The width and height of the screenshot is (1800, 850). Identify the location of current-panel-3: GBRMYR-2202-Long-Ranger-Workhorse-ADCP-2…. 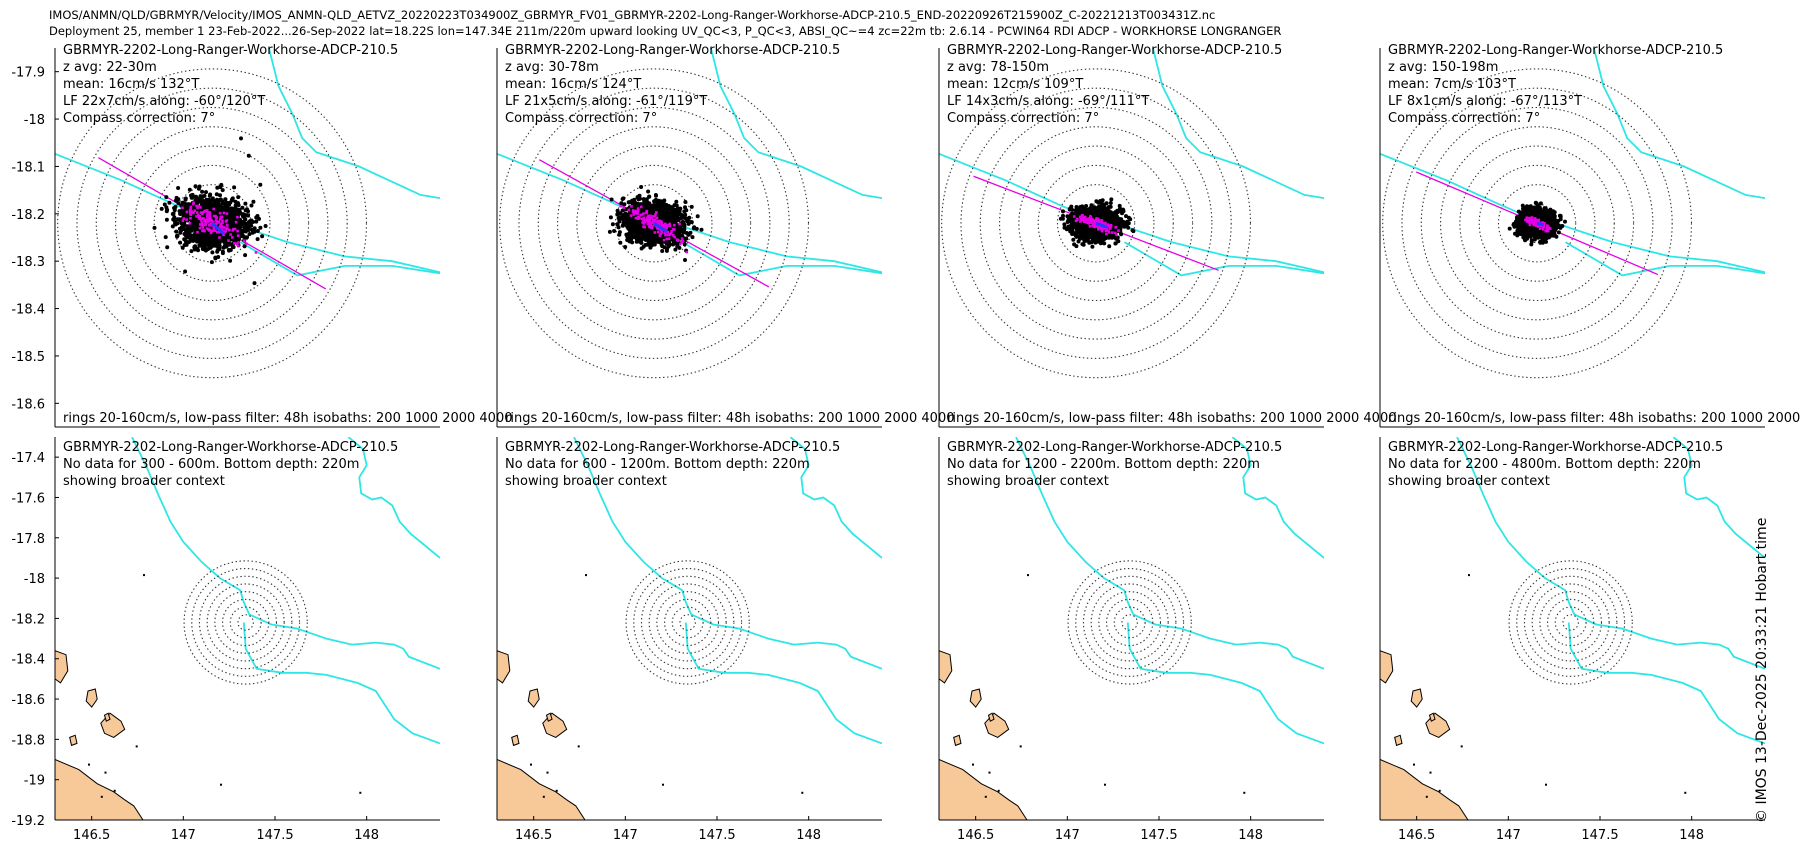
(1167, 235).